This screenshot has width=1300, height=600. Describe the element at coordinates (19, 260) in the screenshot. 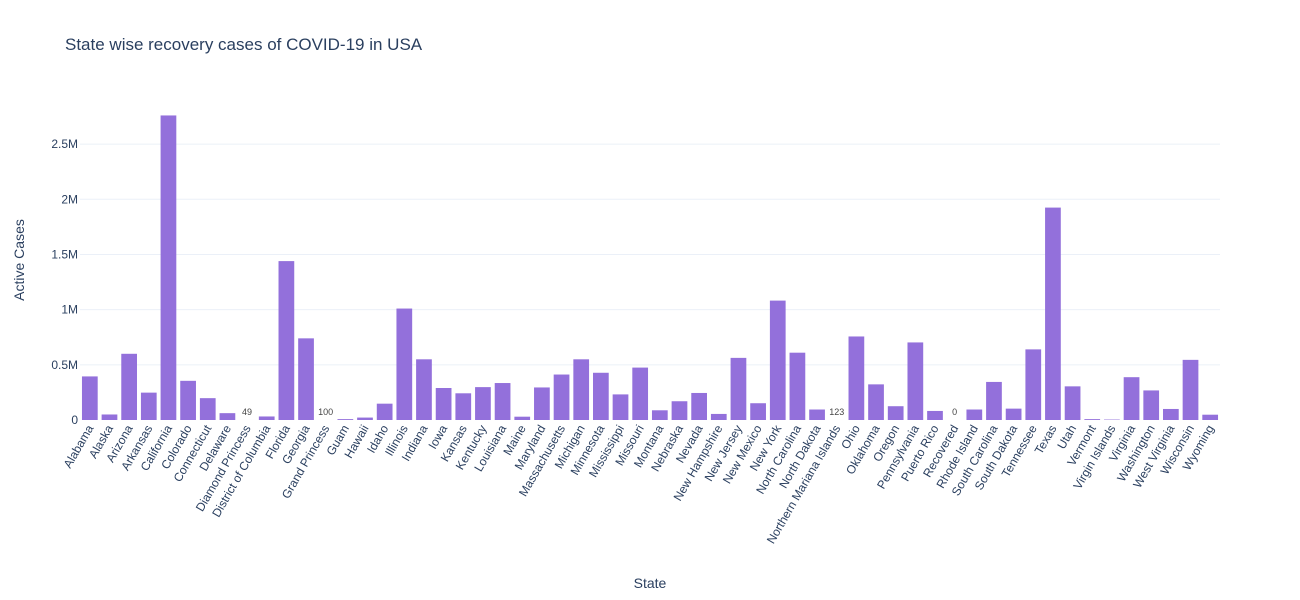

I see `y-axis-title: Active Cases` at that location.